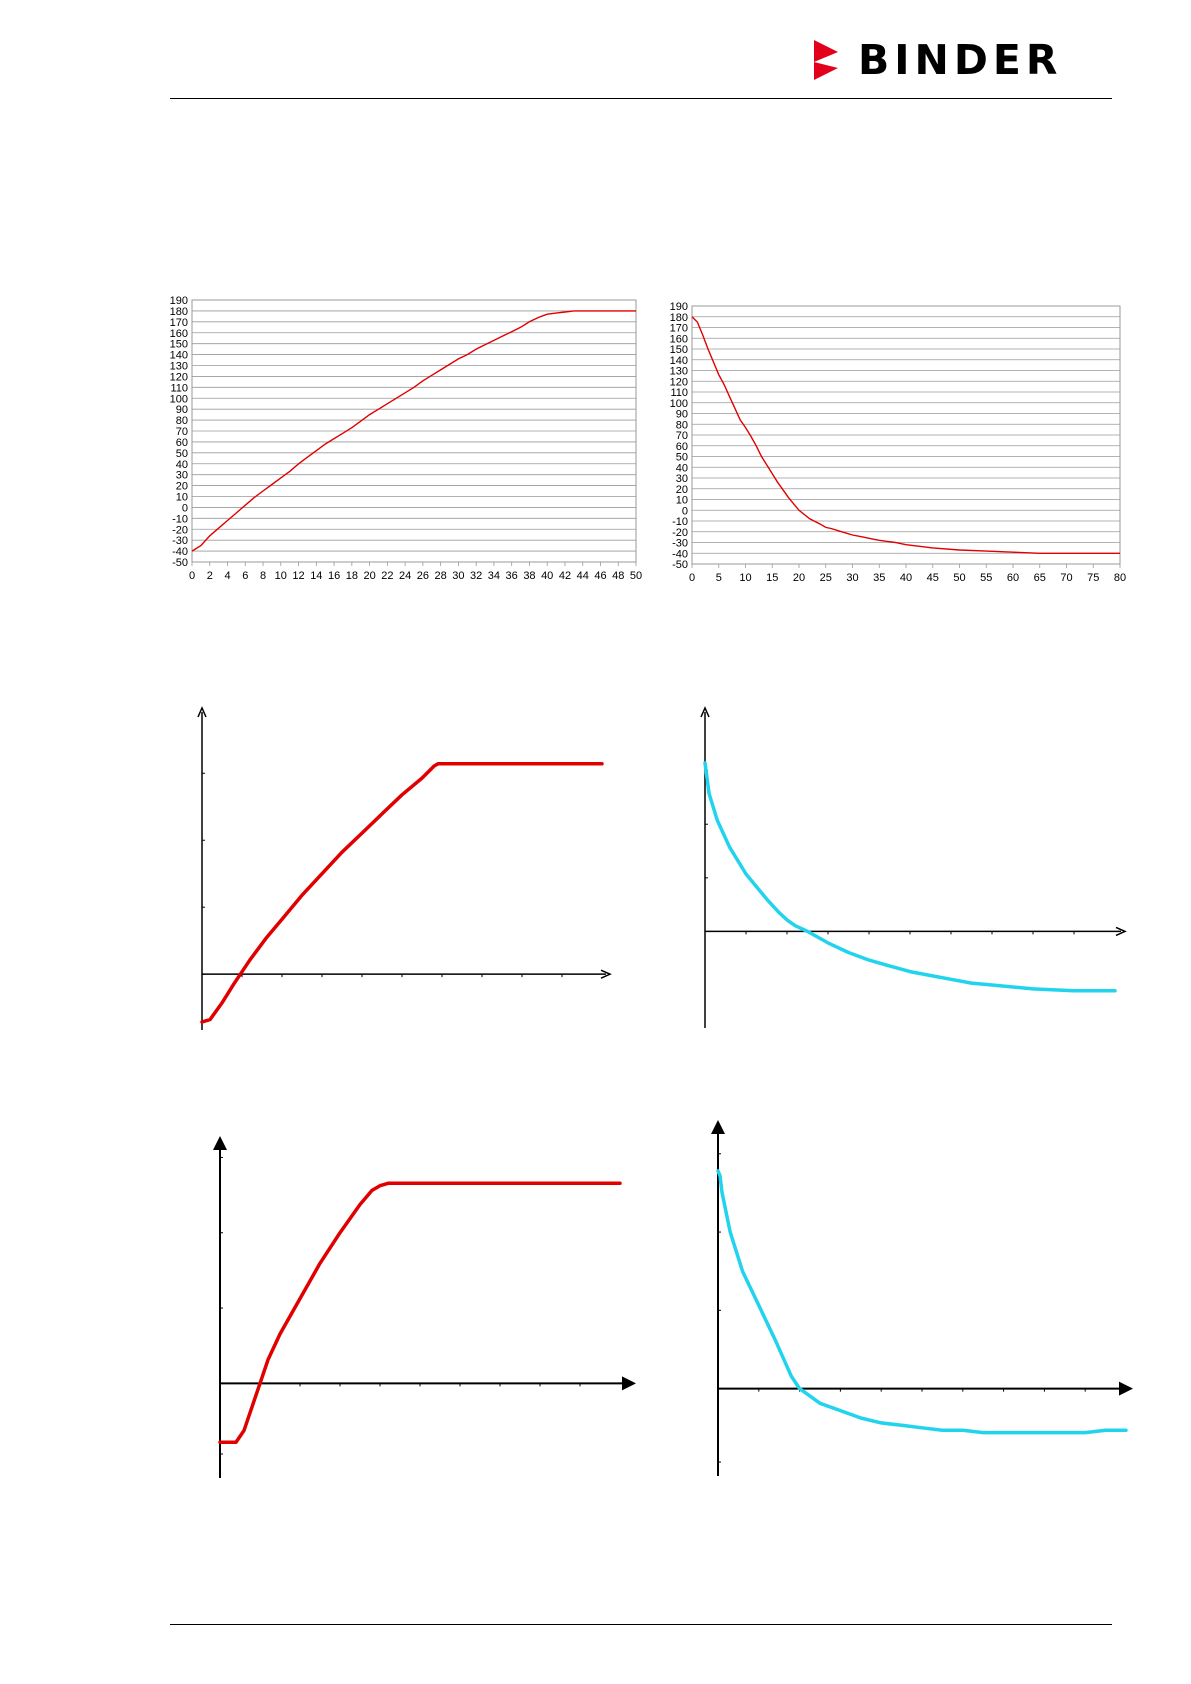 This screenshot has height=1684, width=1191. Describe the element at coordinates (210, 576) in the screenshot. I see `x-tick-label: 2` at that location.